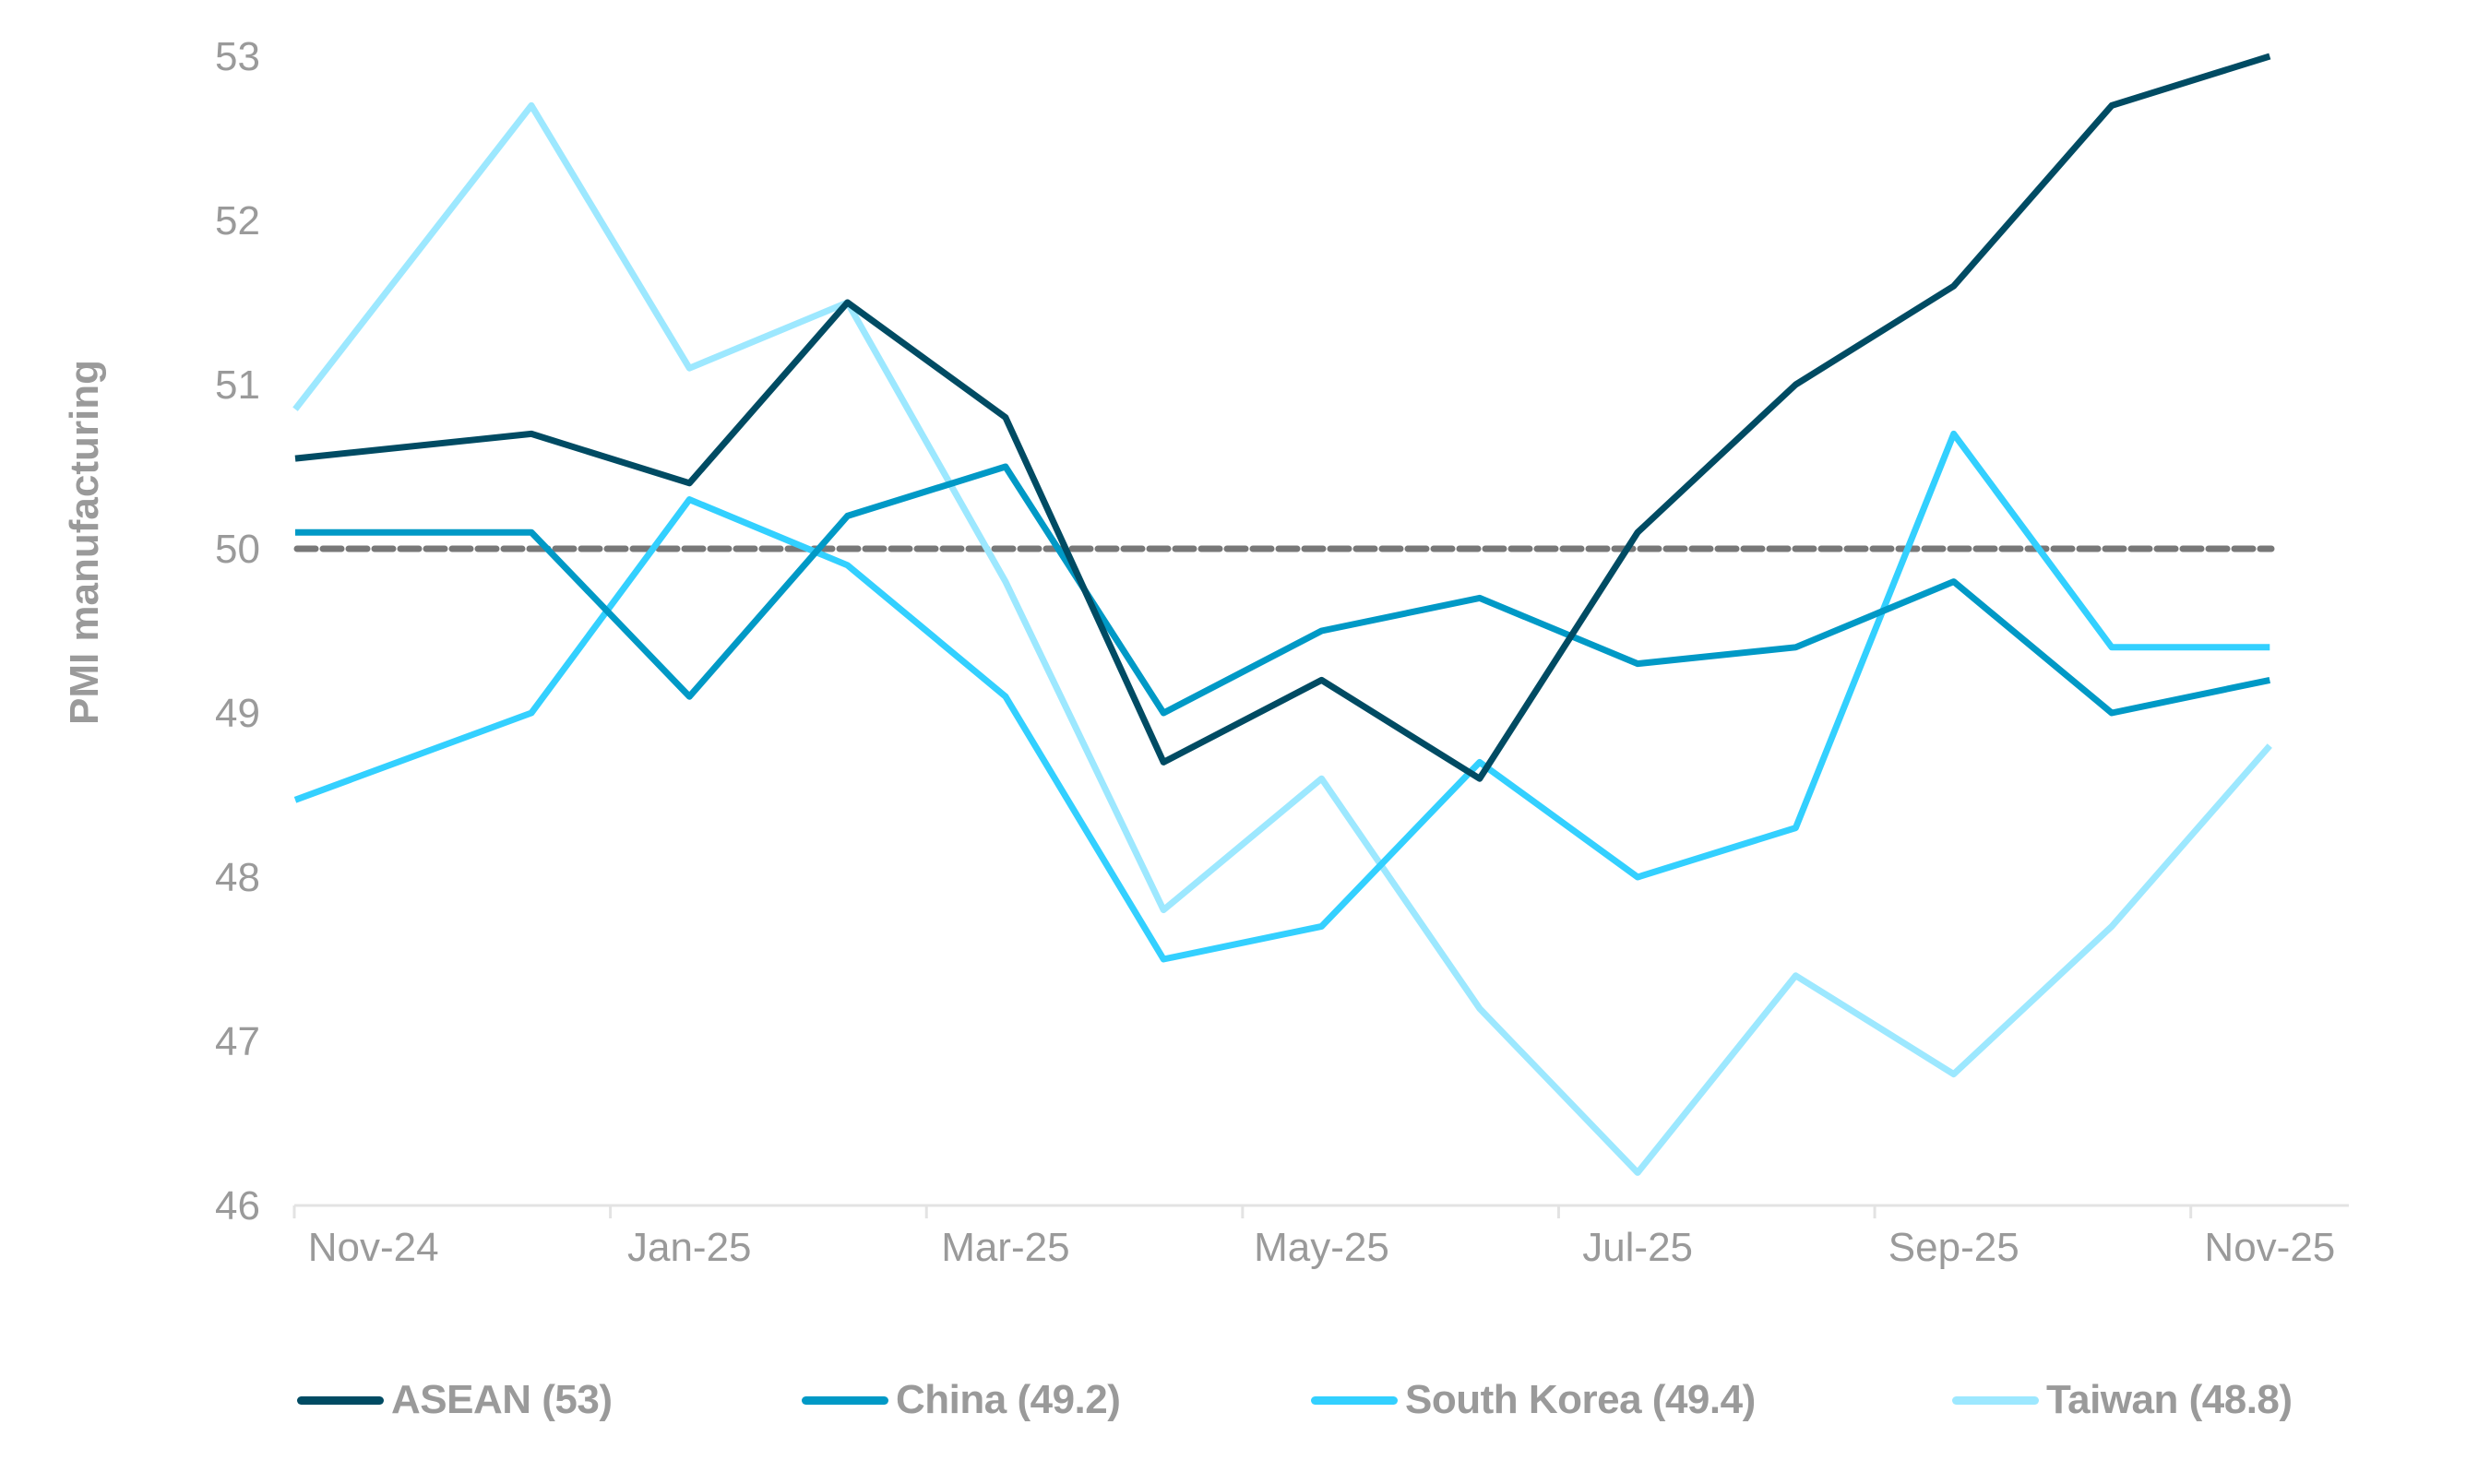 This screenshot has height=1484, width=2478. I want to click on legend-item-china: China (49.2), so click(961, 1400).